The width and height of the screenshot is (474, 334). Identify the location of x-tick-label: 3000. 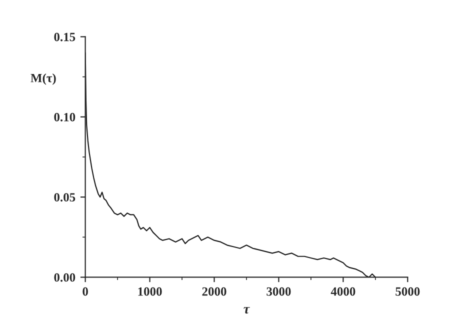
(278, 291).